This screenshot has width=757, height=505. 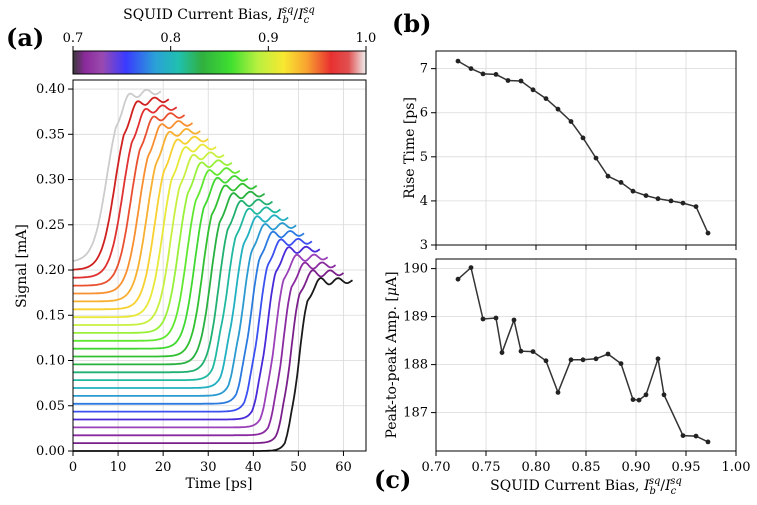 What do you see at coordinates (415, 413) in the screenshot?
I see `panel-c-ytick-label: 187` at bounding box center [415, 413].